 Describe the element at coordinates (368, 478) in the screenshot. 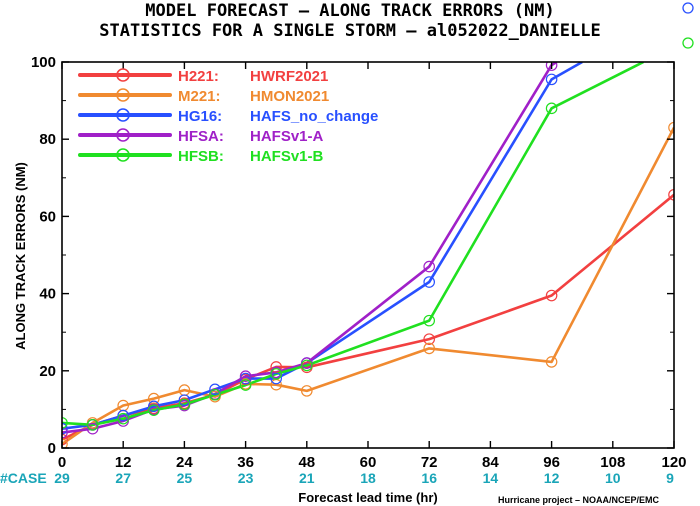

I see `case-count: 18` at that location.